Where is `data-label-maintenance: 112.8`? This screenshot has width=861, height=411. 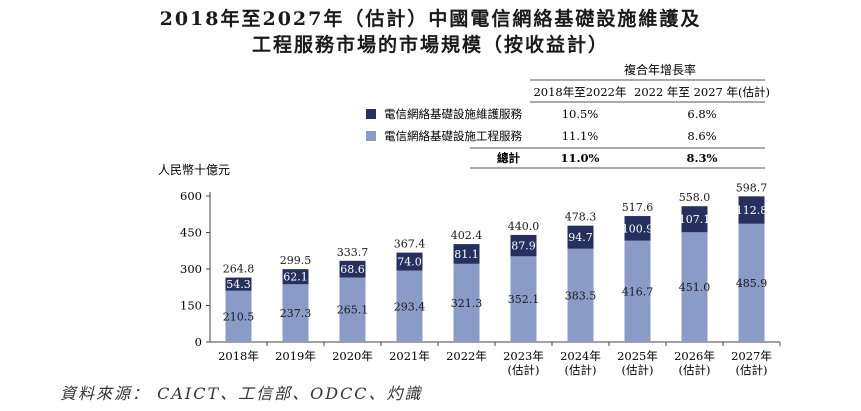 data-label-maintenance: 112.8 is located at coordinates (752, 210).